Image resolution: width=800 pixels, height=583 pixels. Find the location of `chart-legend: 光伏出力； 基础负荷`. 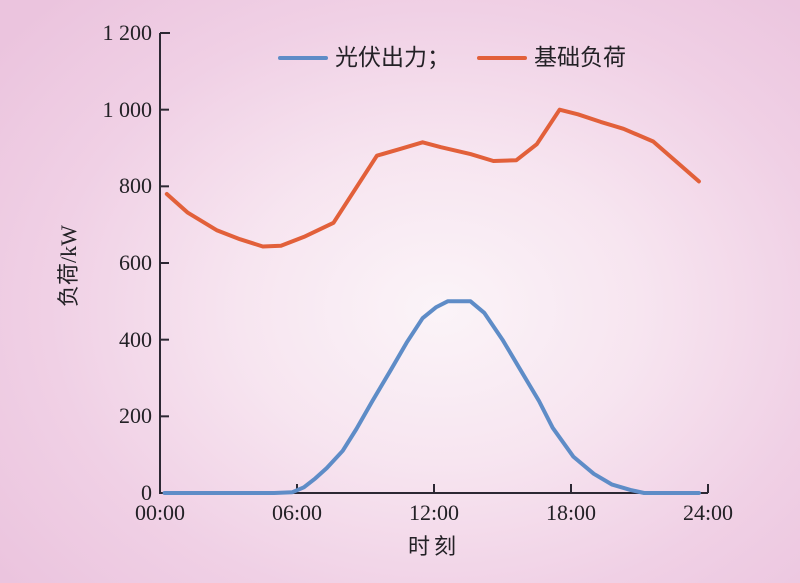

chart-legend: 光伏出力； 基础负荷 is located at coordinates (452, 58).